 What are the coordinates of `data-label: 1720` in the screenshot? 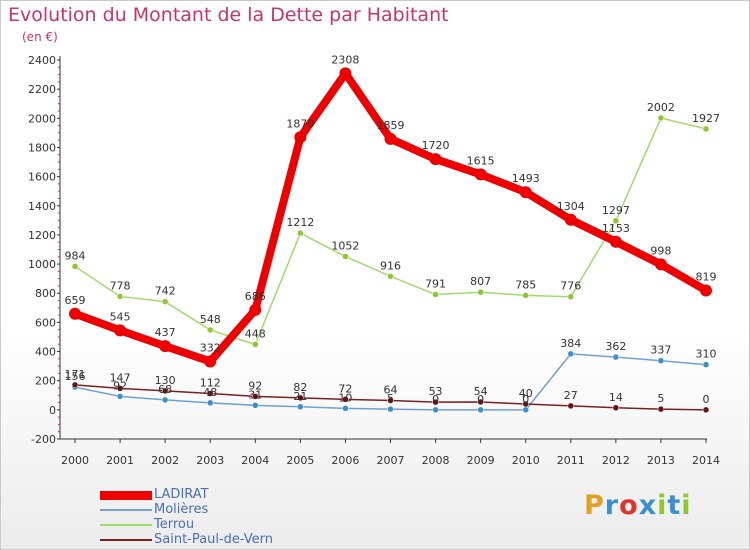 It's located at (436, 145).